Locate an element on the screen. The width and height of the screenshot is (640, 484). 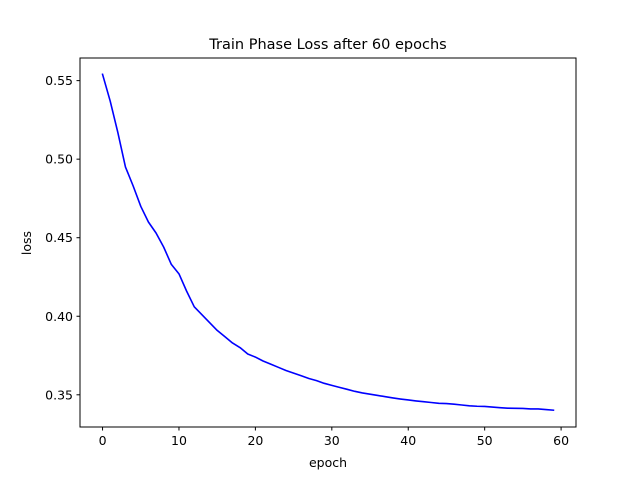
x-axis: 0 10 20 30 40 50 60 is located at coordinates (334, 437).